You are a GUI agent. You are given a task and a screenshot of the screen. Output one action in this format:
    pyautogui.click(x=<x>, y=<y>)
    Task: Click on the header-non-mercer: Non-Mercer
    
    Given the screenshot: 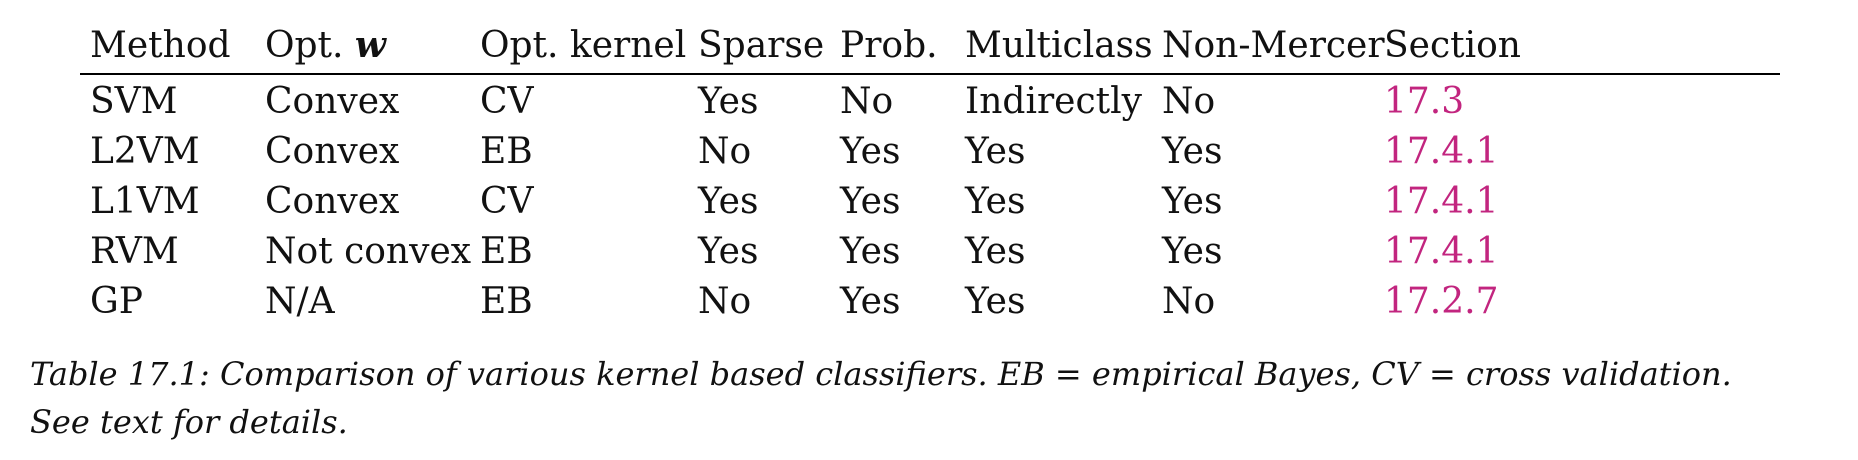 What is the action you would take?
    pyautogui.click(x=1261, y=46)
    